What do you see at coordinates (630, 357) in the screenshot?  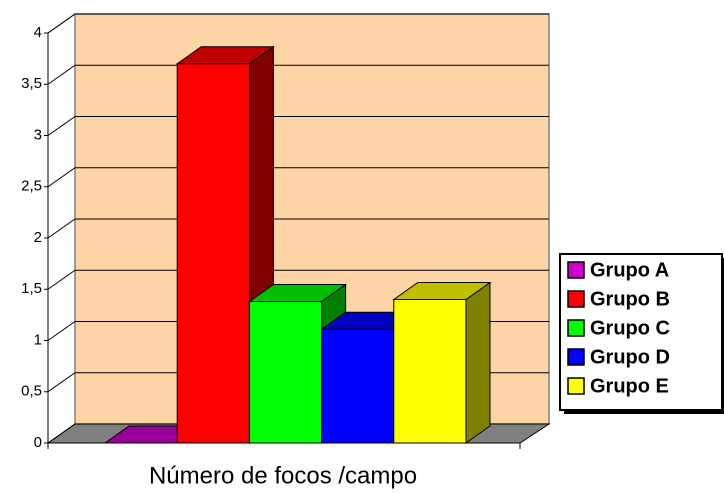 I see `legend-label: Grupo D` at bounding box center [630, 357].